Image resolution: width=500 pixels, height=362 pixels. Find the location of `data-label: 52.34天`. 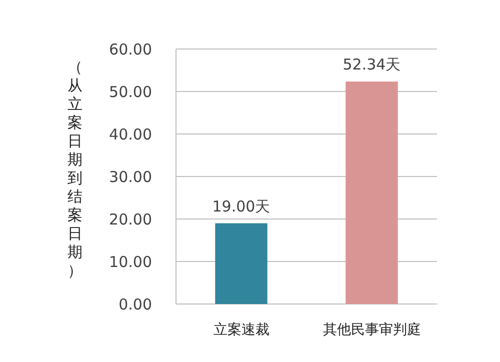

data-label: 52.34天 is located at coordinates (371, 65).